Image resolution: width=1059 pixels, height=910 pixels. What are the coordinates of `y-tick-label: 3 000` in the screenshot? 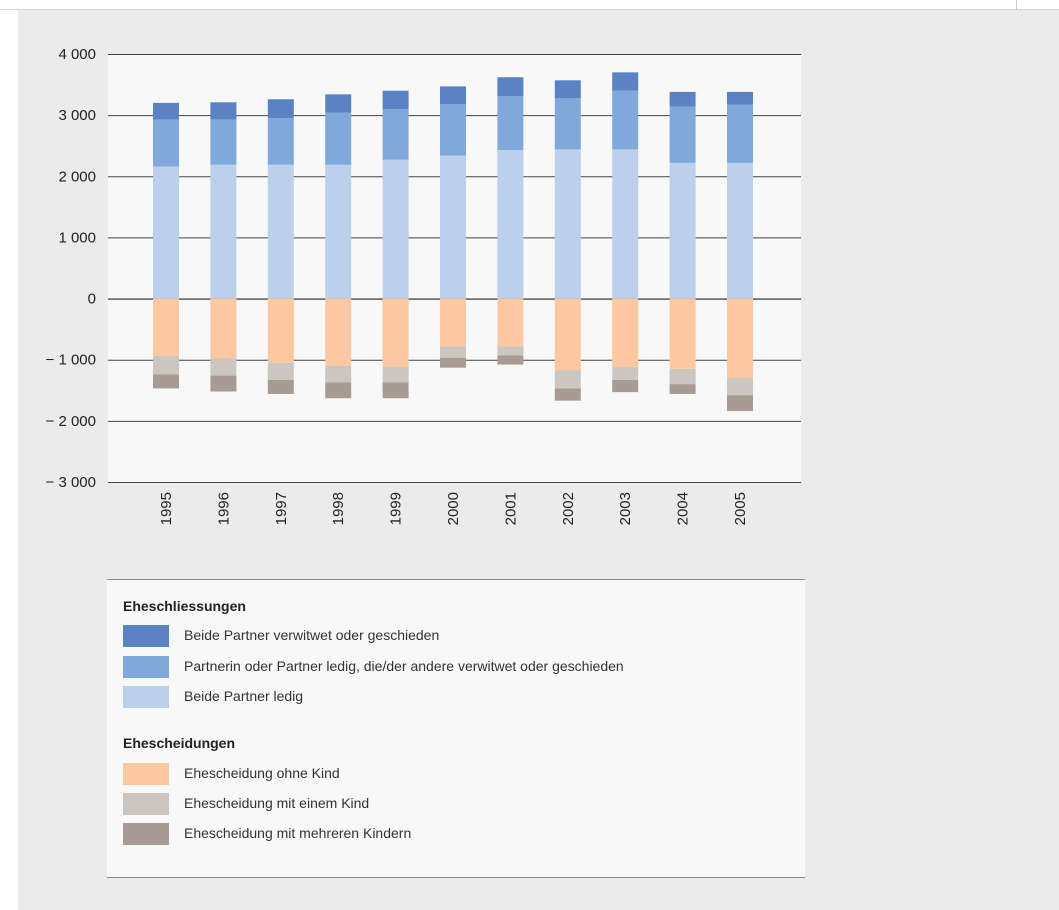 It's located at (77, 115).